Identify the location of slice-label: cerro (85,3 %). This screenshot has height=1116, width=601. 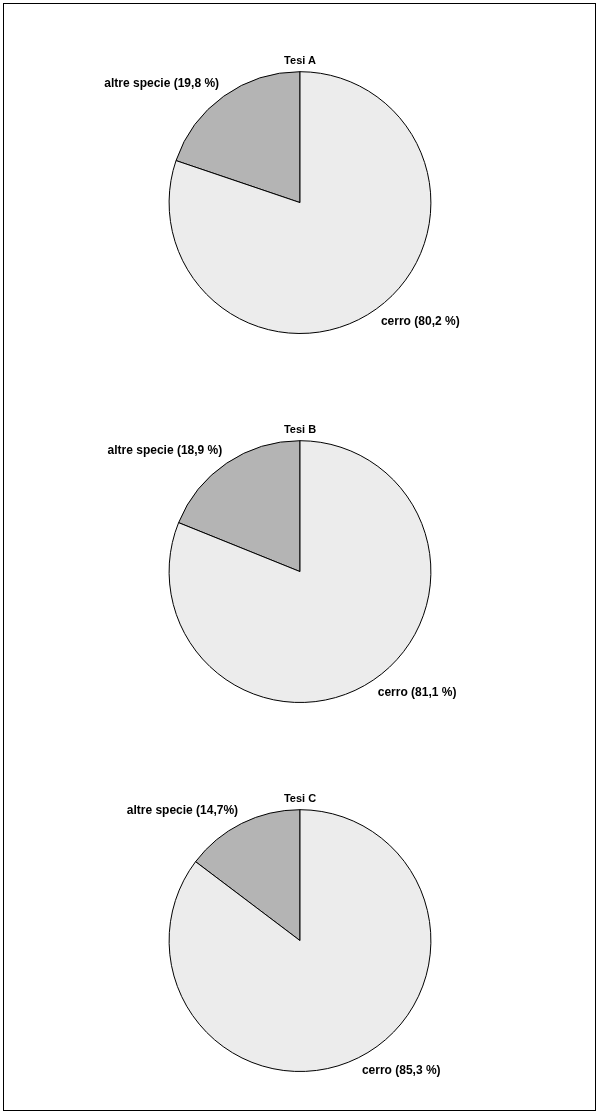
(401, 1070).